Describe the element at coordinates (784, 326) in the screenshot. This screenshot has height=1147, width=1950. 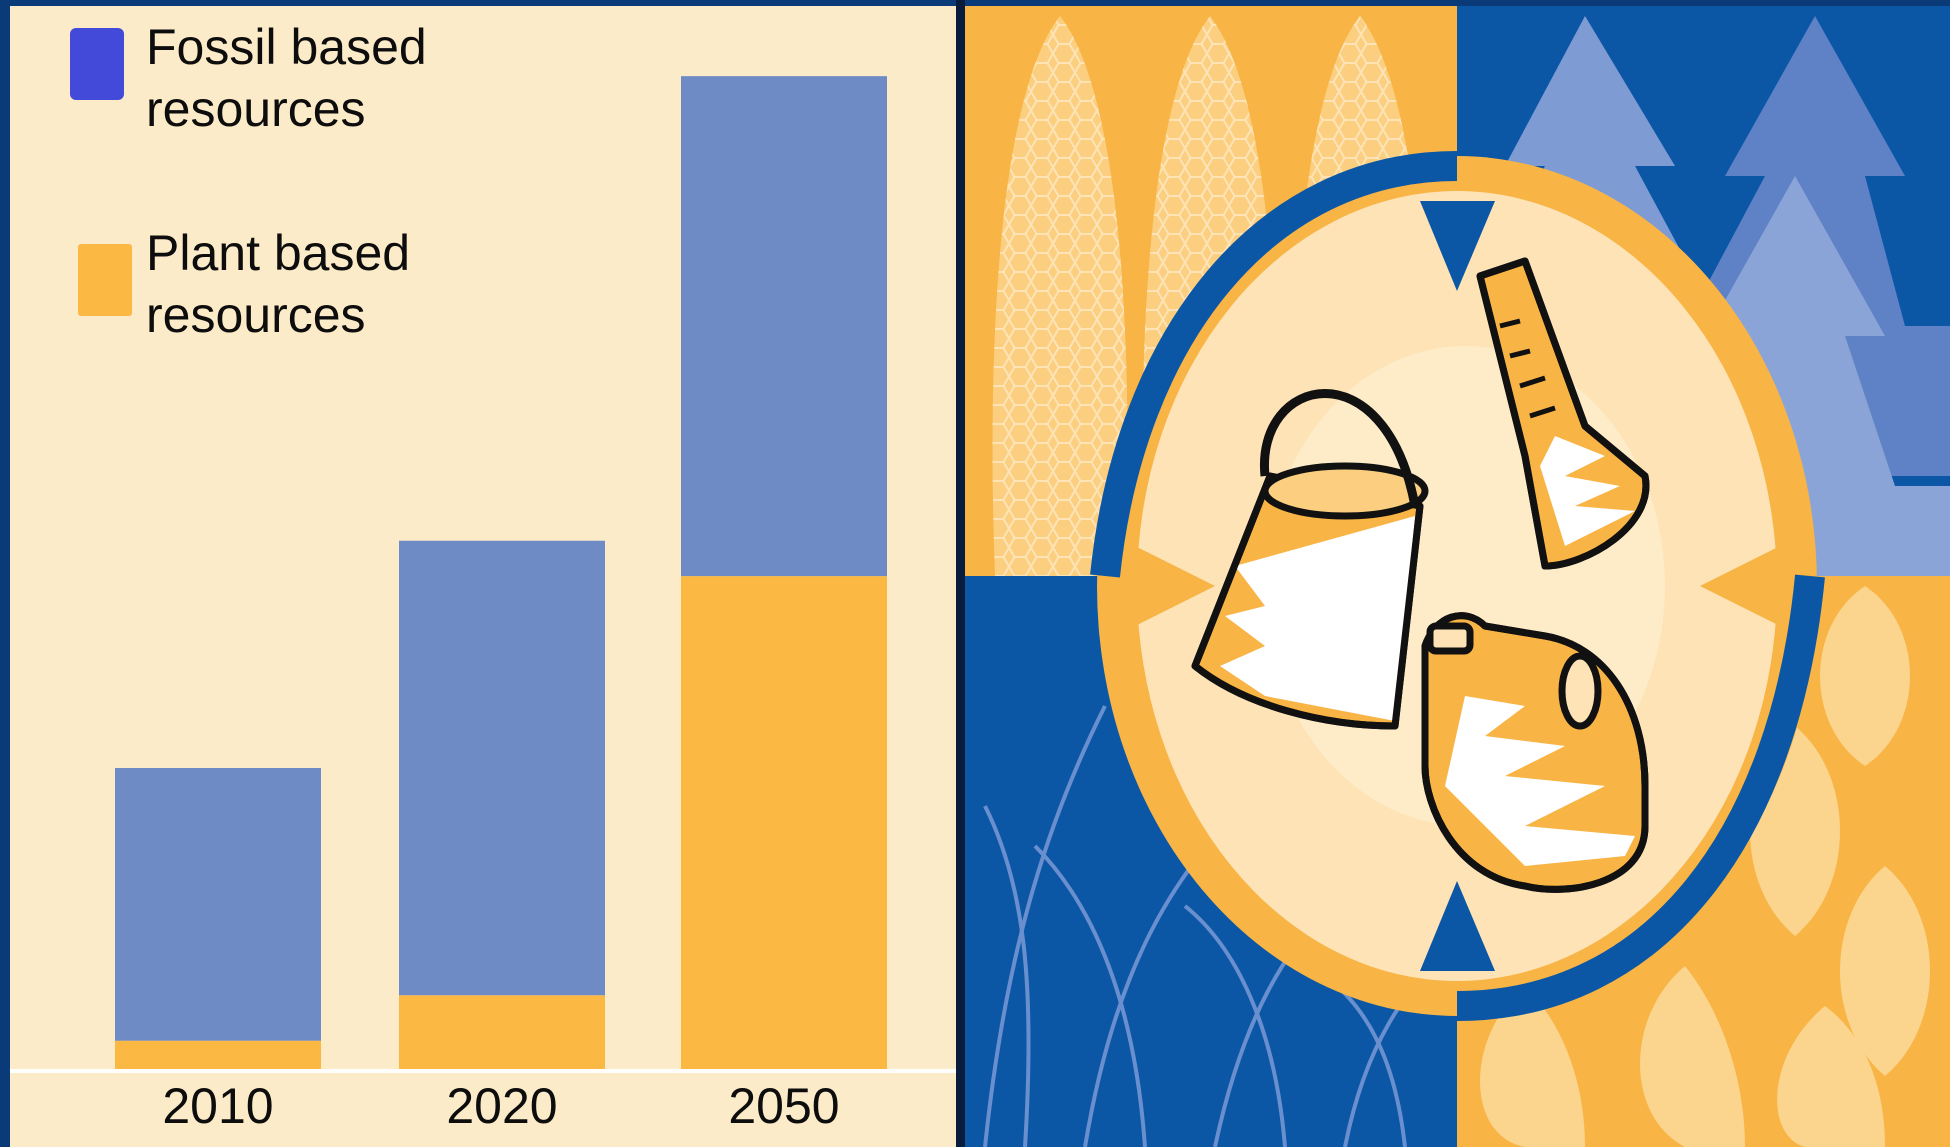
I see `bar-2050-fossil` at that location.